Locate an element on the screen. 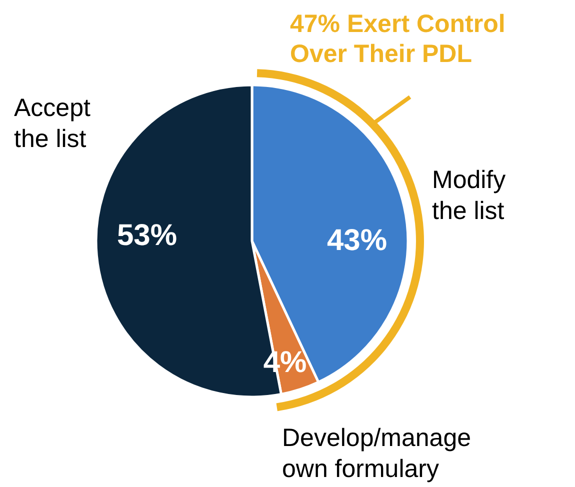  text: 47% Exert Control Over Their PDL is located at coordinates (398, 39).